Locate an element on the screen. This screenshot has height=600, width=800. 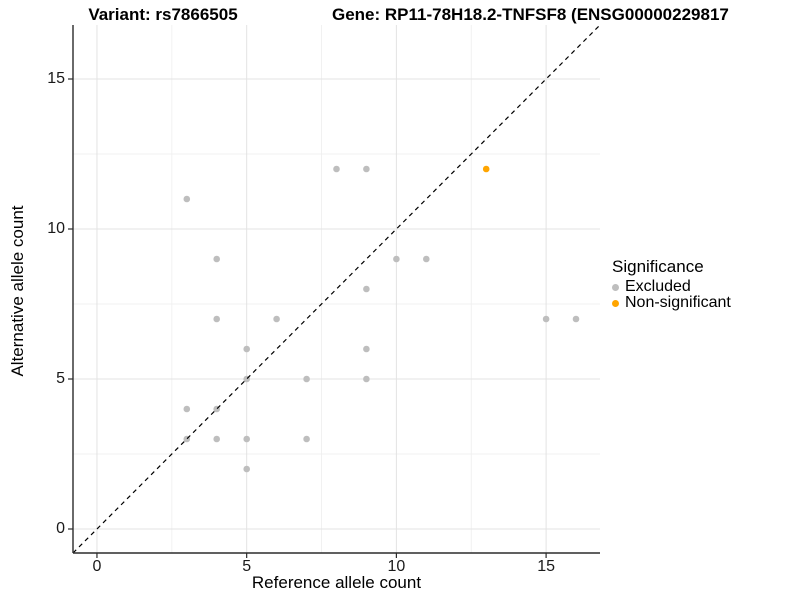
legend-item-label: Non-significant is located at coordinates (678, 302).